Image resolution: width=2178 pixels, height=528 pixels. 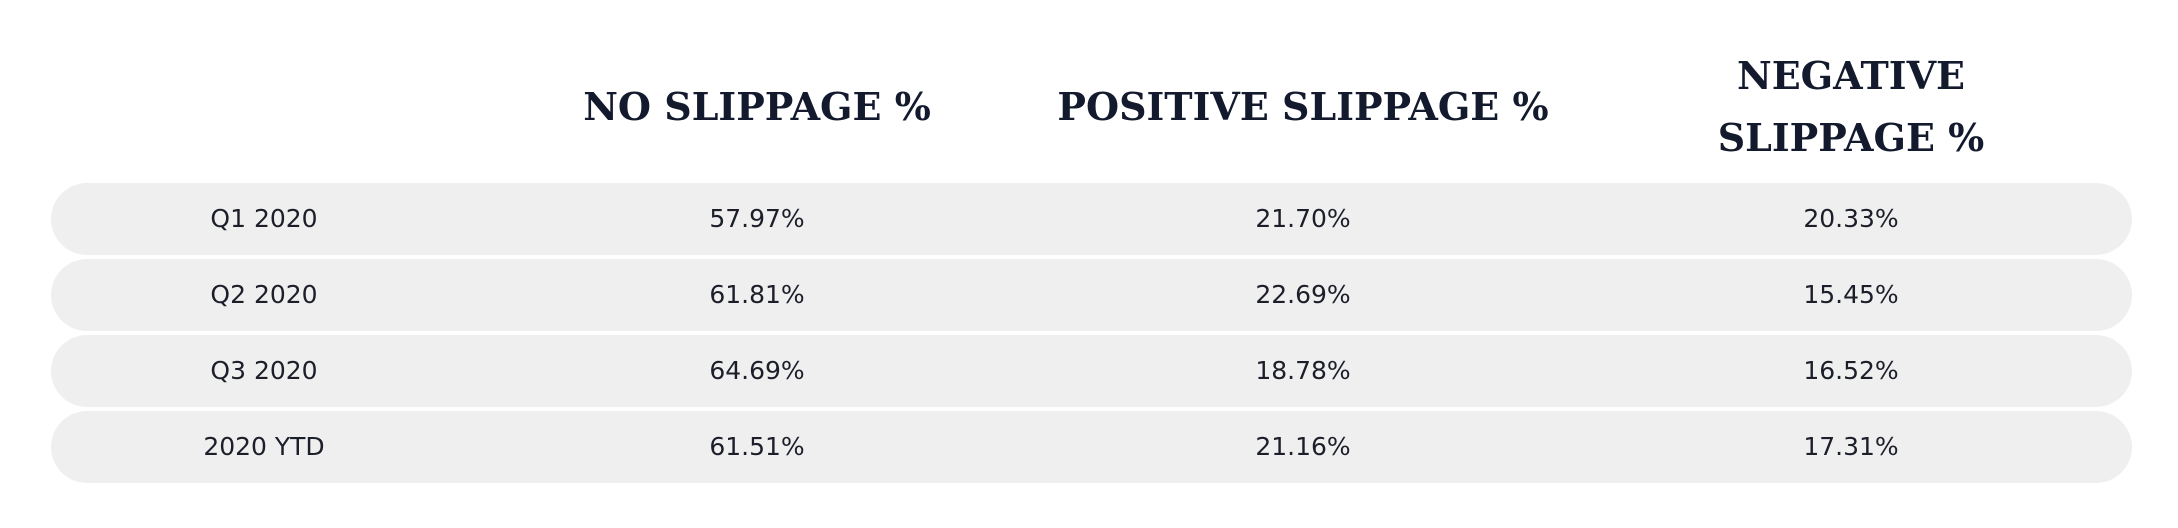 What do you see at coordinates (757, 218) in the screenshot?
I see `cell: 57.97%` at bounding box center [757, 218].